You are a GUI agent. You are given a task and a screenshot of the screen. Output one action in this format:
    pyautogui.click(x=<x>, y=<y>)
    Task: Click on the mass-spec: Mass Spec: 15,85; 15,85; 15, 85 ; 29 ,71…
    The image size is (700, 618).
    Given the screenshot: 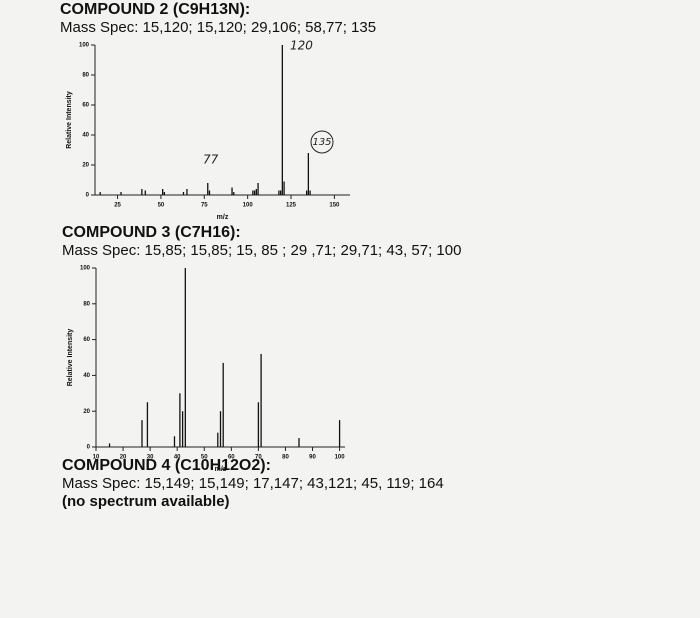 What is the action you would take?
    pyautogui.click(x=261, y=250)
    